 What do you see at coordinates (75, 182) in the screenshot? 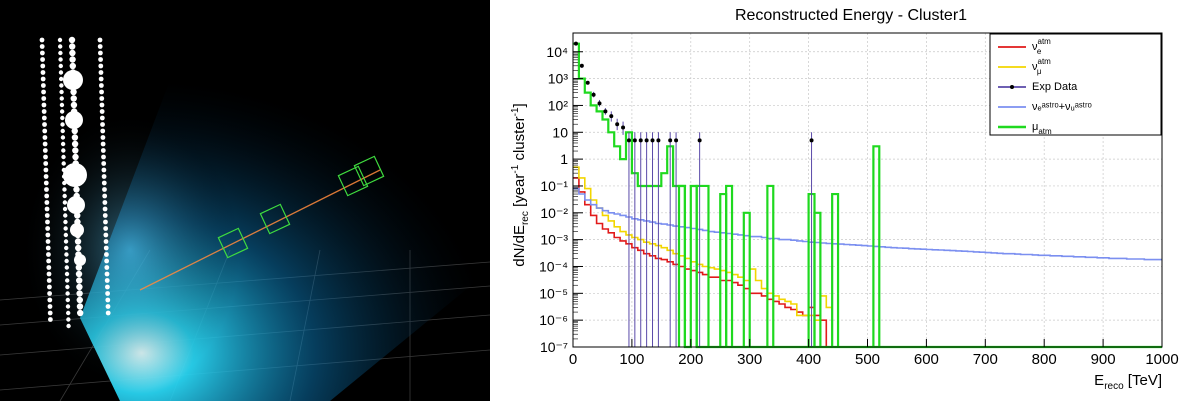
I see `detector-strings` at bounding box center [75, 182].